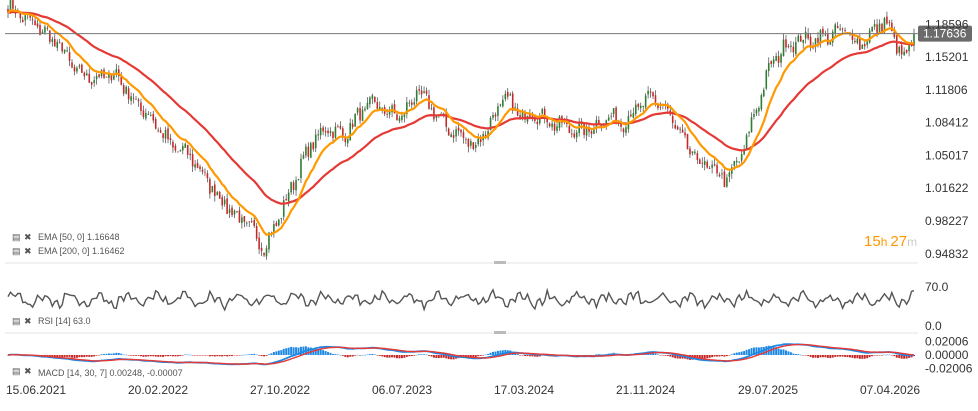  Describe the element at coordinates (937, 306) in the screenshot. I see `rsi-y-axis: 70.0 0.0` at that location.